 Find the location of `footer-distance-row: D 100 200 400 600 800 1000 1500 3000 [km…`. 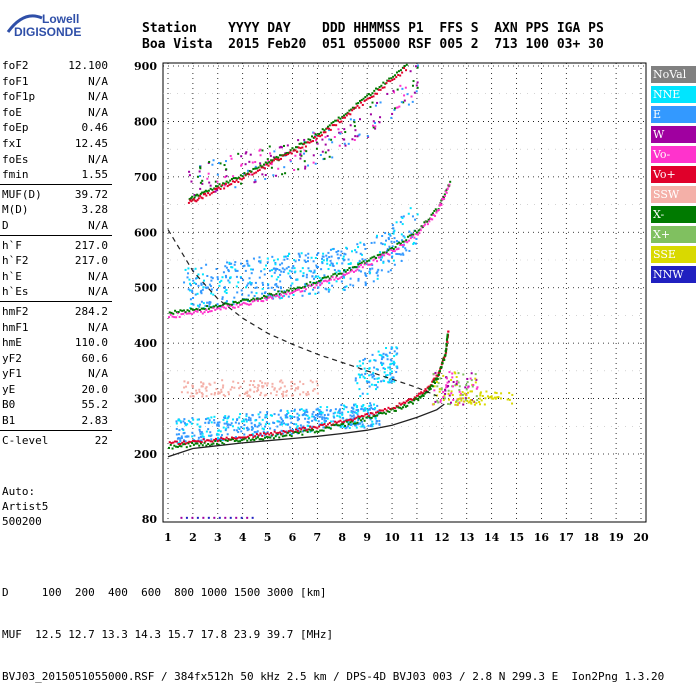

footer-distance-row: D 100 200 400 600 800 1000 1500 3000 [km… is located at coordinates (164, 592).